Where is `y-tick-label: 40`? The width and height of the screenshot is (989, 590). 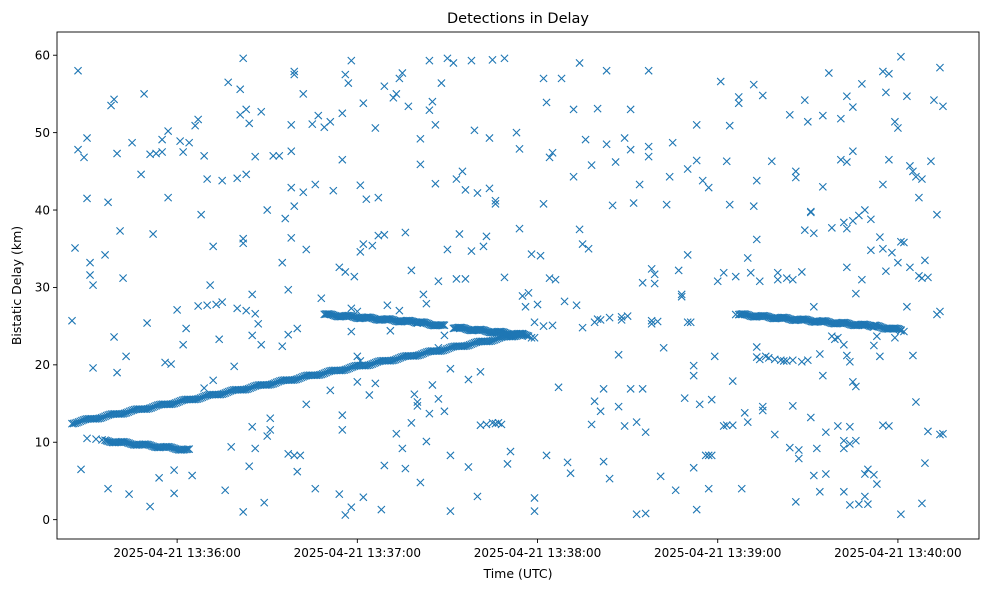 y-tick-label: 40 is located at coordinates (42, 210).